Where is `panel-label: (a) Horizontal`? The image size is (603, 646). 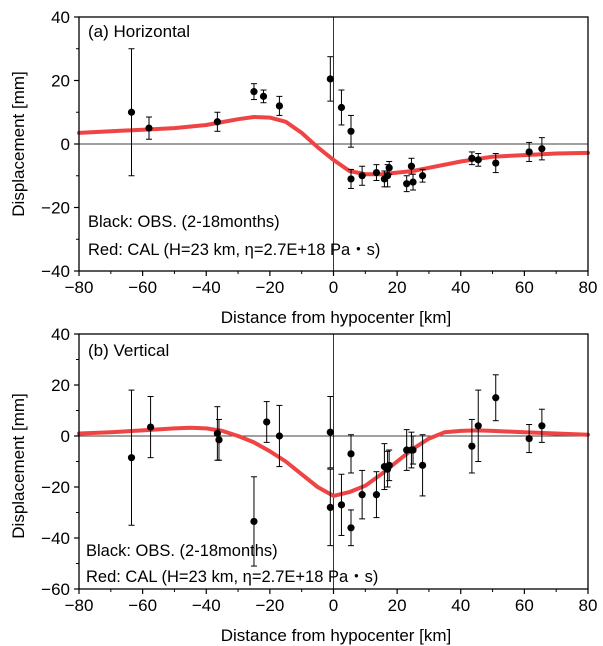
panel-label: (a) Horizontal is located at coordinates (139, 31).